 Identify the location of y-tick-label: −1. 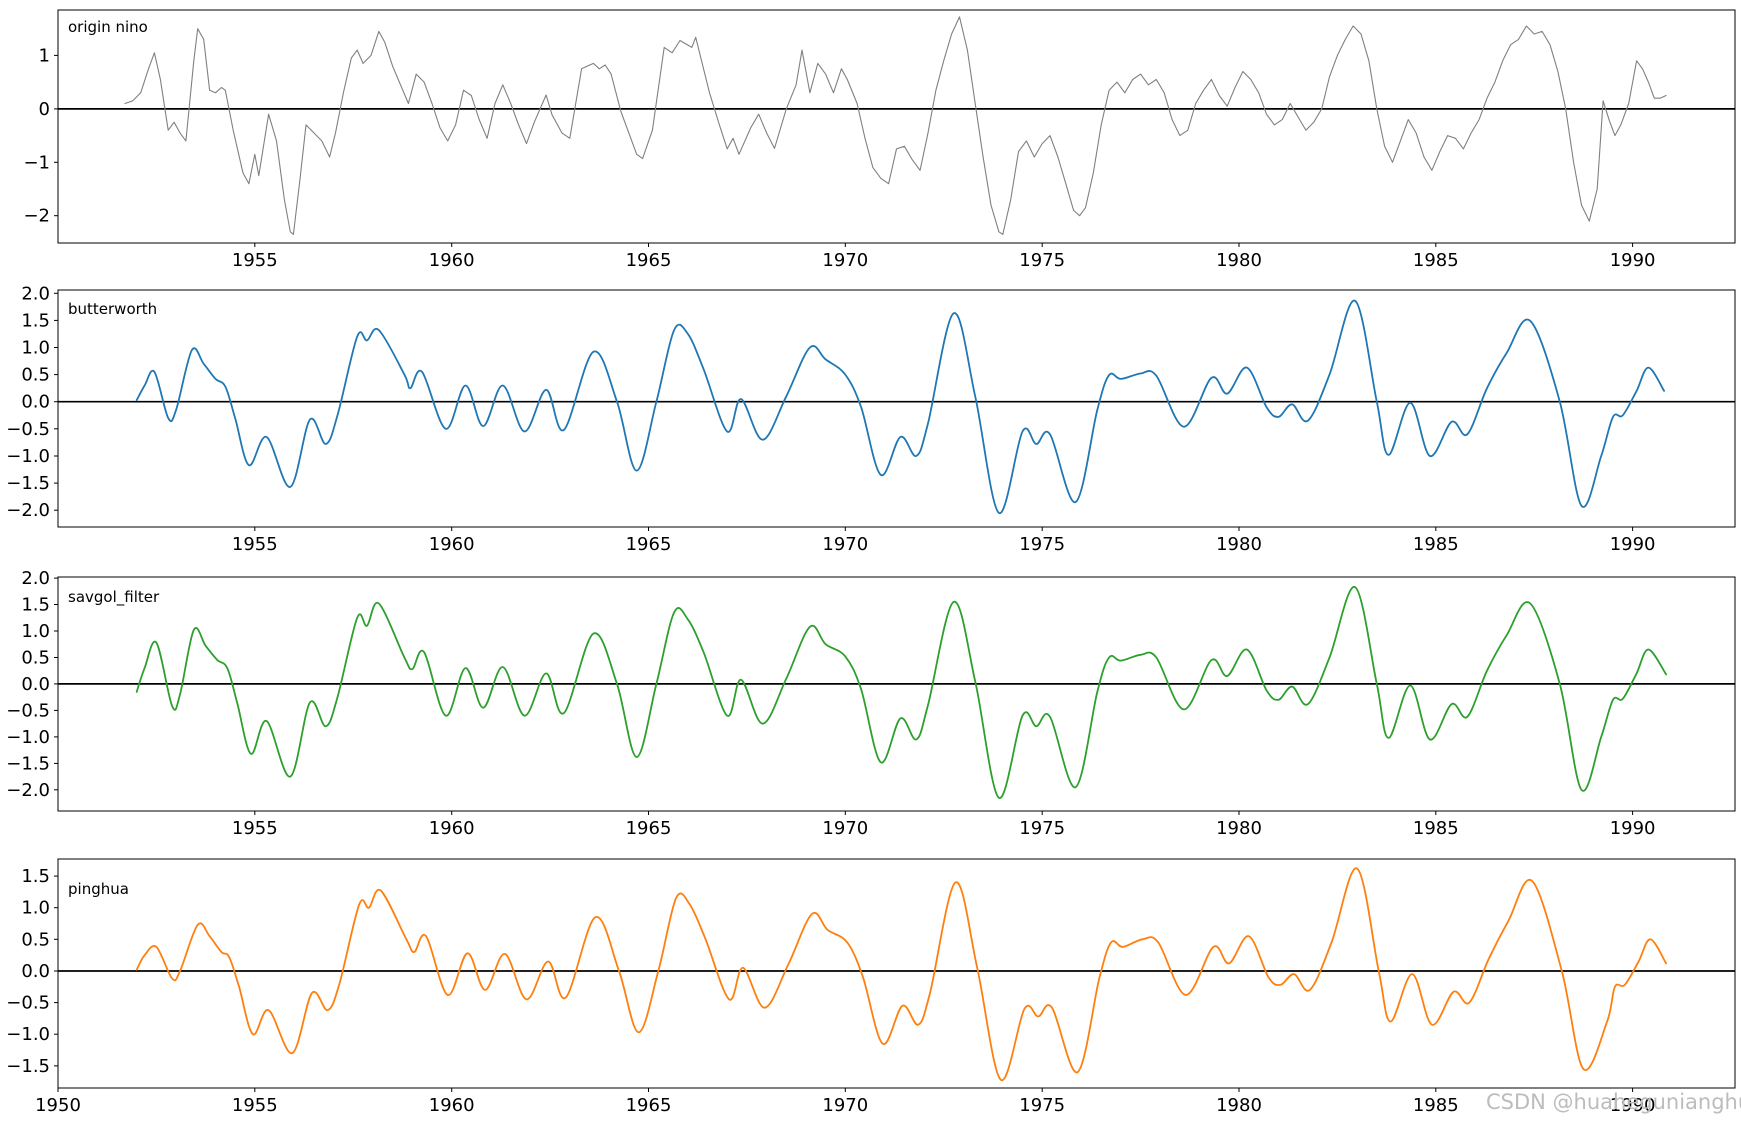
(36, 162).